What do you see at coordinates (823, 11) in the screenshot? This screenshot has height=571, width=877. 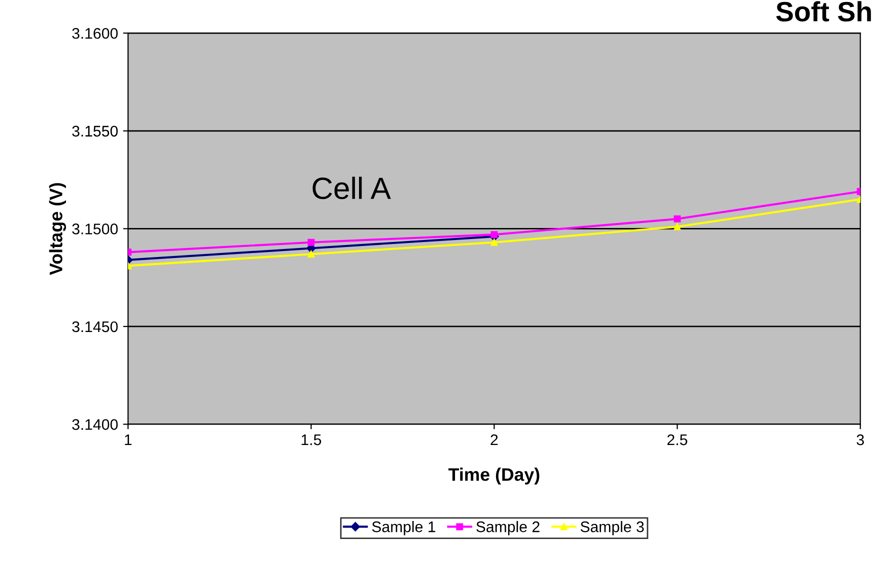 I see `text: Soft Sh` at bounding box center [823, 11].